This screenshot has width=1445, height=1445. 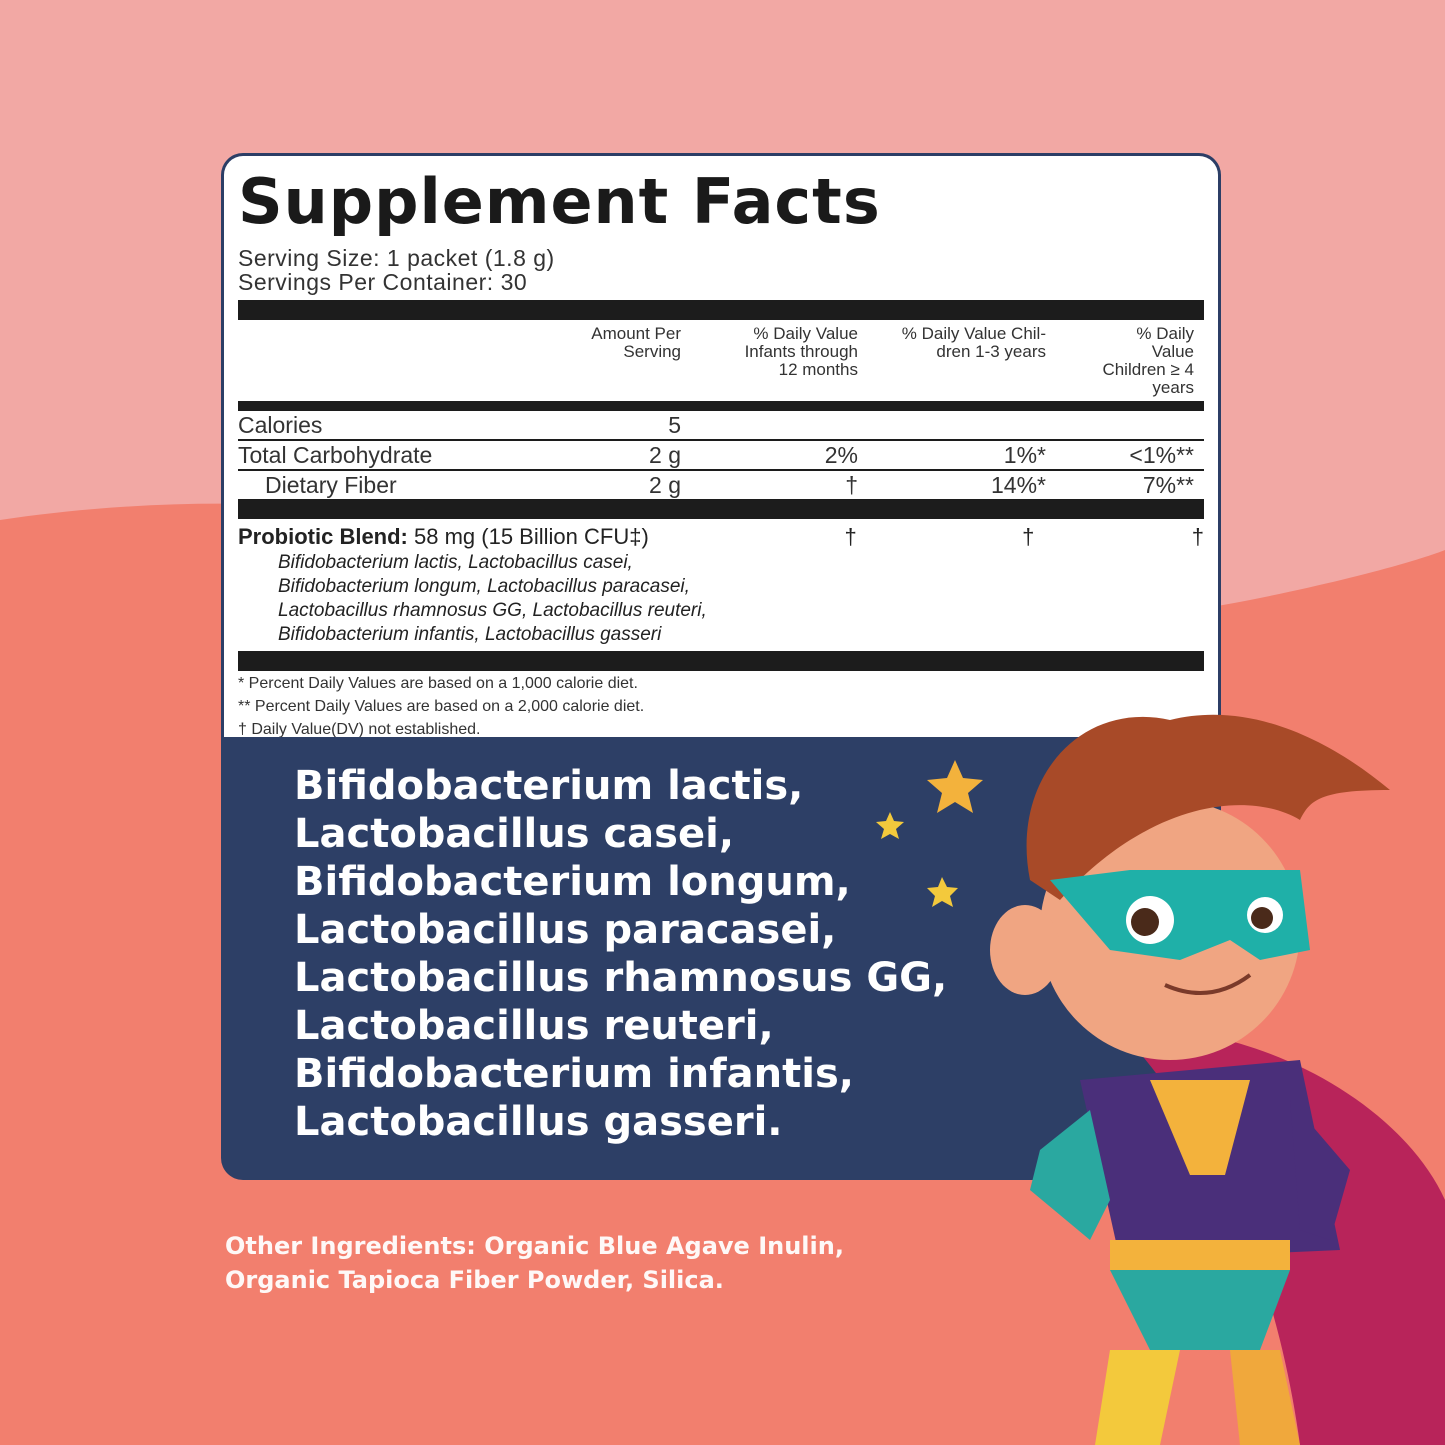 What do you see at coordinates (721, 454) in the screenshot?
I see `nutrient-row: Total Carbohydrate 2 g 2% 1%* <1%**` at bounding box center [721, 454].